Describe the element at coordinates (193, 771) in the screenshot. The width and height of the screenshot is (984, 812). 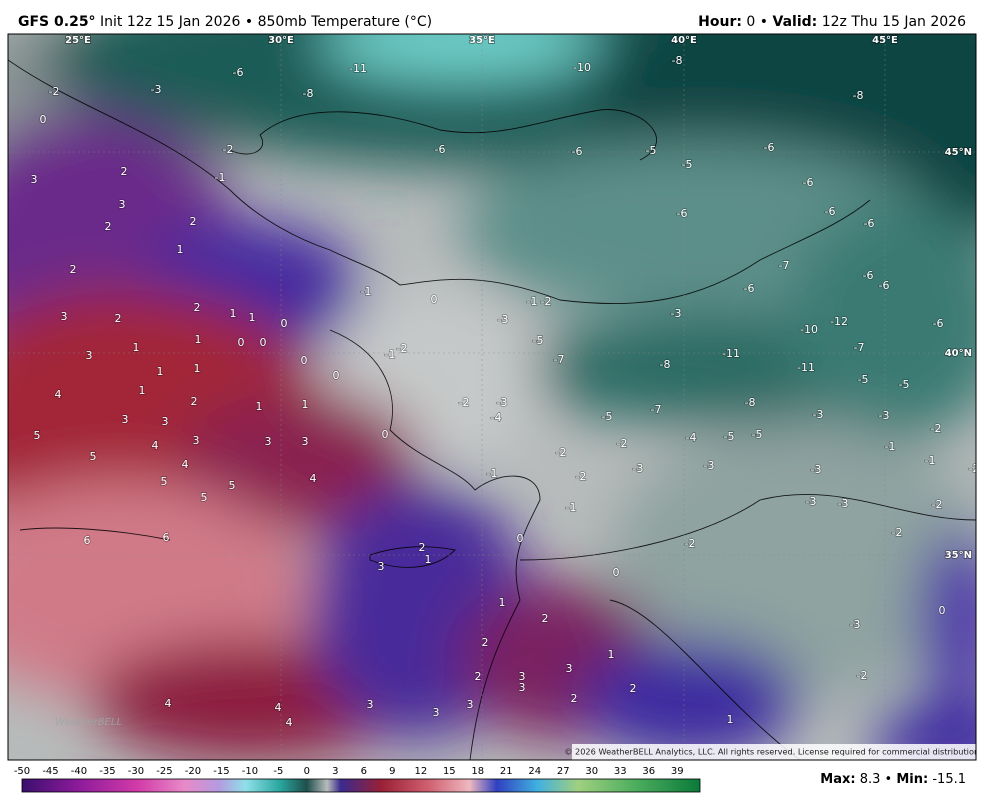
I see `colorbar-tick-label: -20` at that location.